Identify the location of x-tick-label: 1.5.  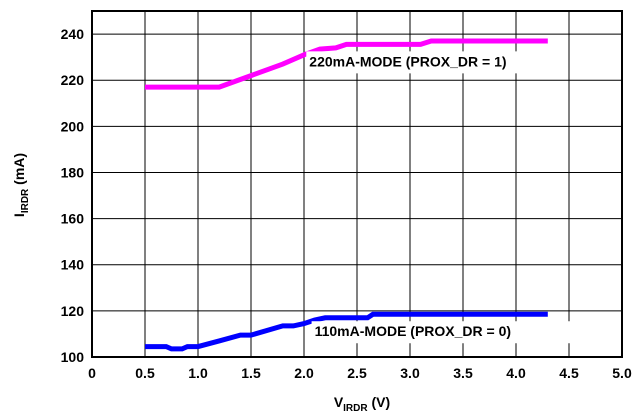
(251, 373).